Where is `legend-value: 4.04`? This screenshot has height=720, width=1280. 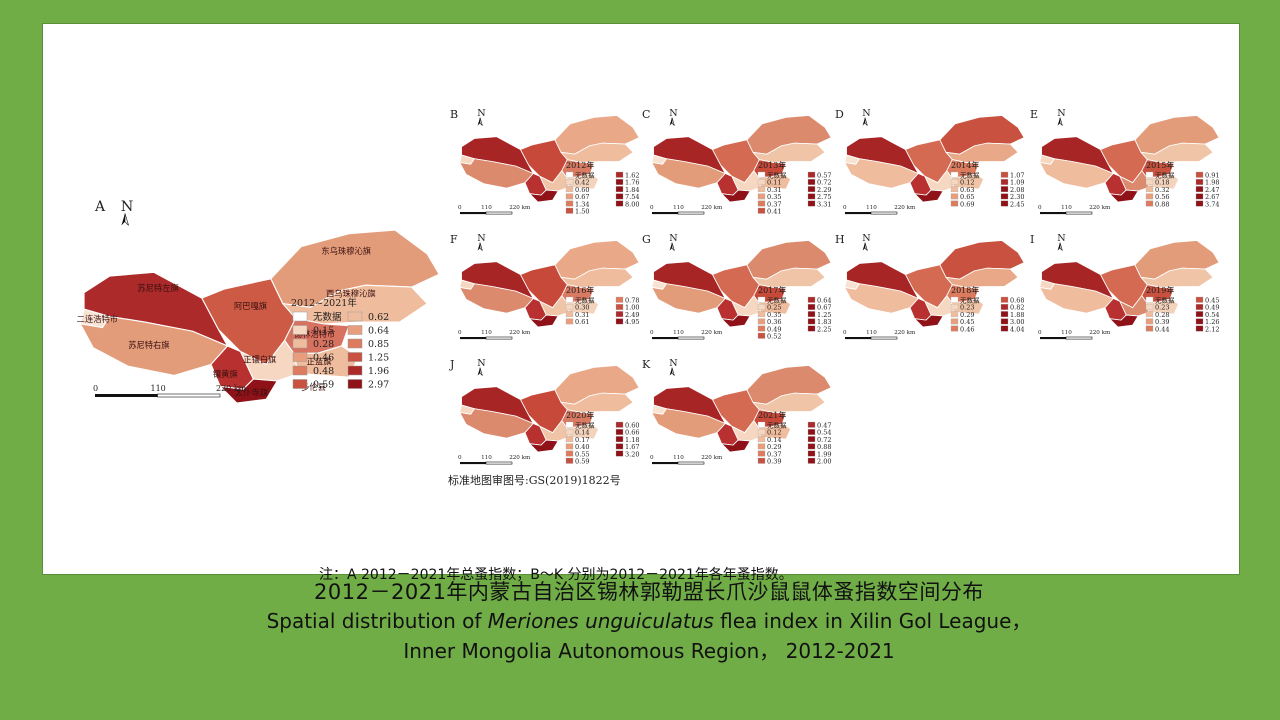 legend-value: 4.04 is located at coordinates (1017, 329).